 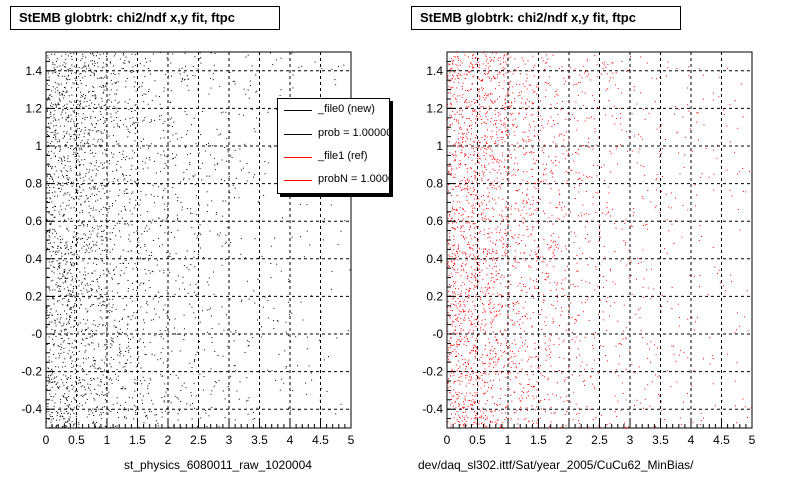 I want to click on y-tick-label: 0.4, so click(x=33, y=259).